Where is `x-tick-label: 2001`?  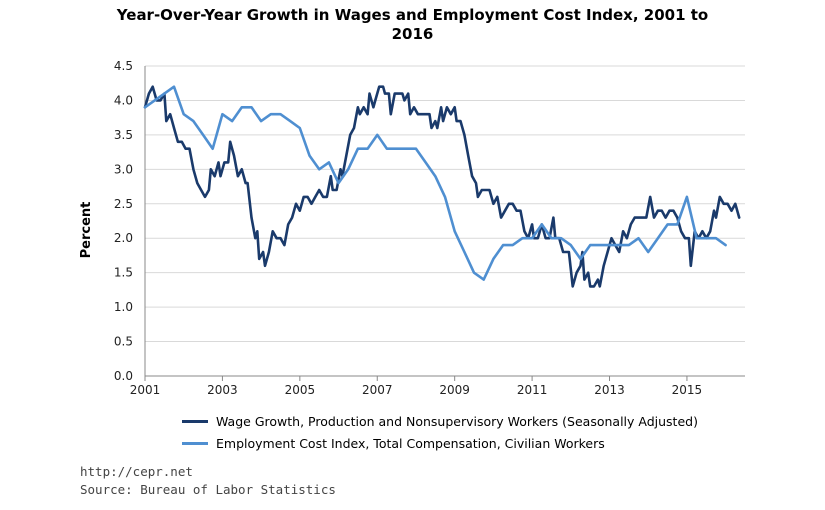 x-tick-label: 2001 is located at coordinates (145, 390).